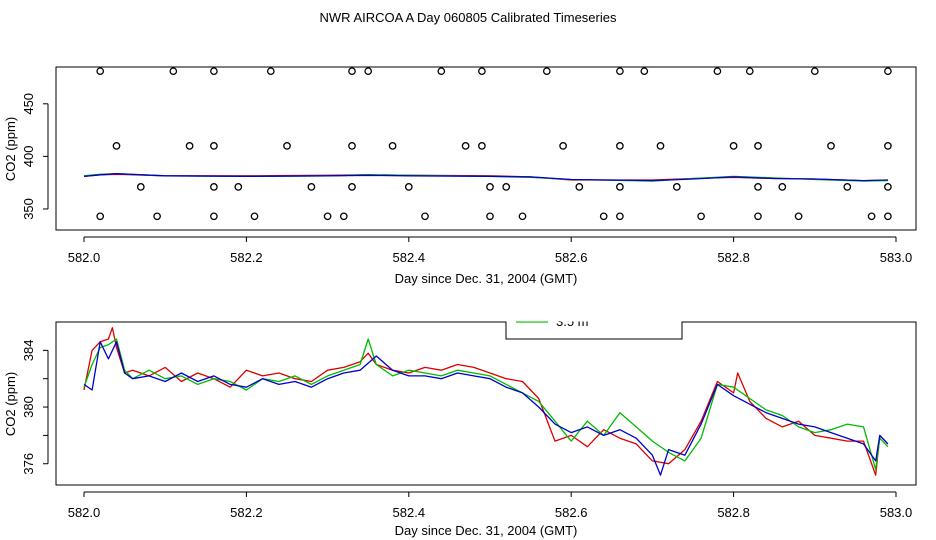 Image resolution: width=936 pixels, height=540 pixels. Describe the element at coordinates (486, 278) in the screenshot. I see `top-x-axis-label: Day since Dec. 31, 2004 (GMT)` at that location.